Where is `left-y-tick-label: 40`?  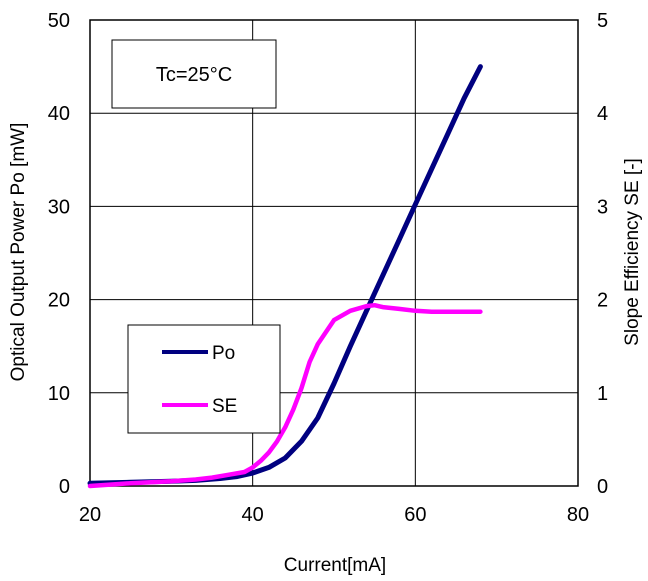 left-y-tick-label: 40 is located at coordinates (59, 114).